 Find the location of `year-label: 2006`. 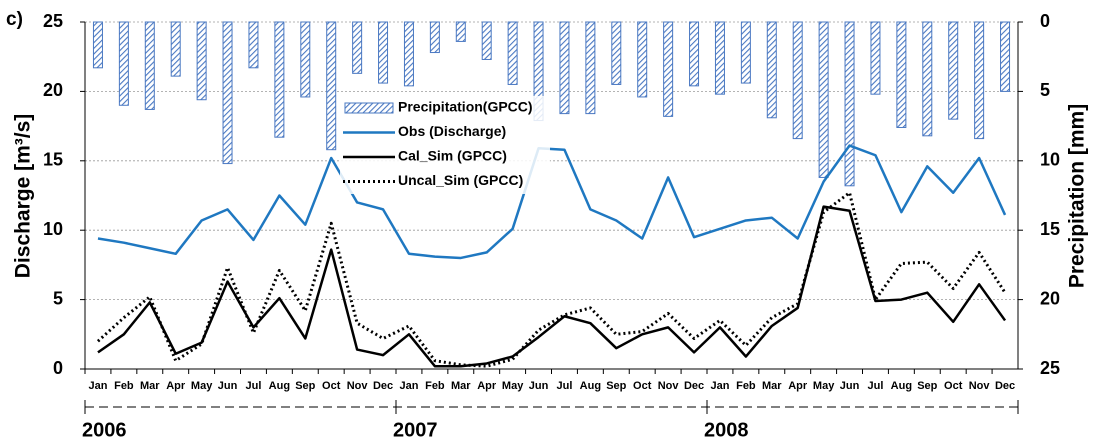

year-label: 2006 is located at coordinates (104, 430).